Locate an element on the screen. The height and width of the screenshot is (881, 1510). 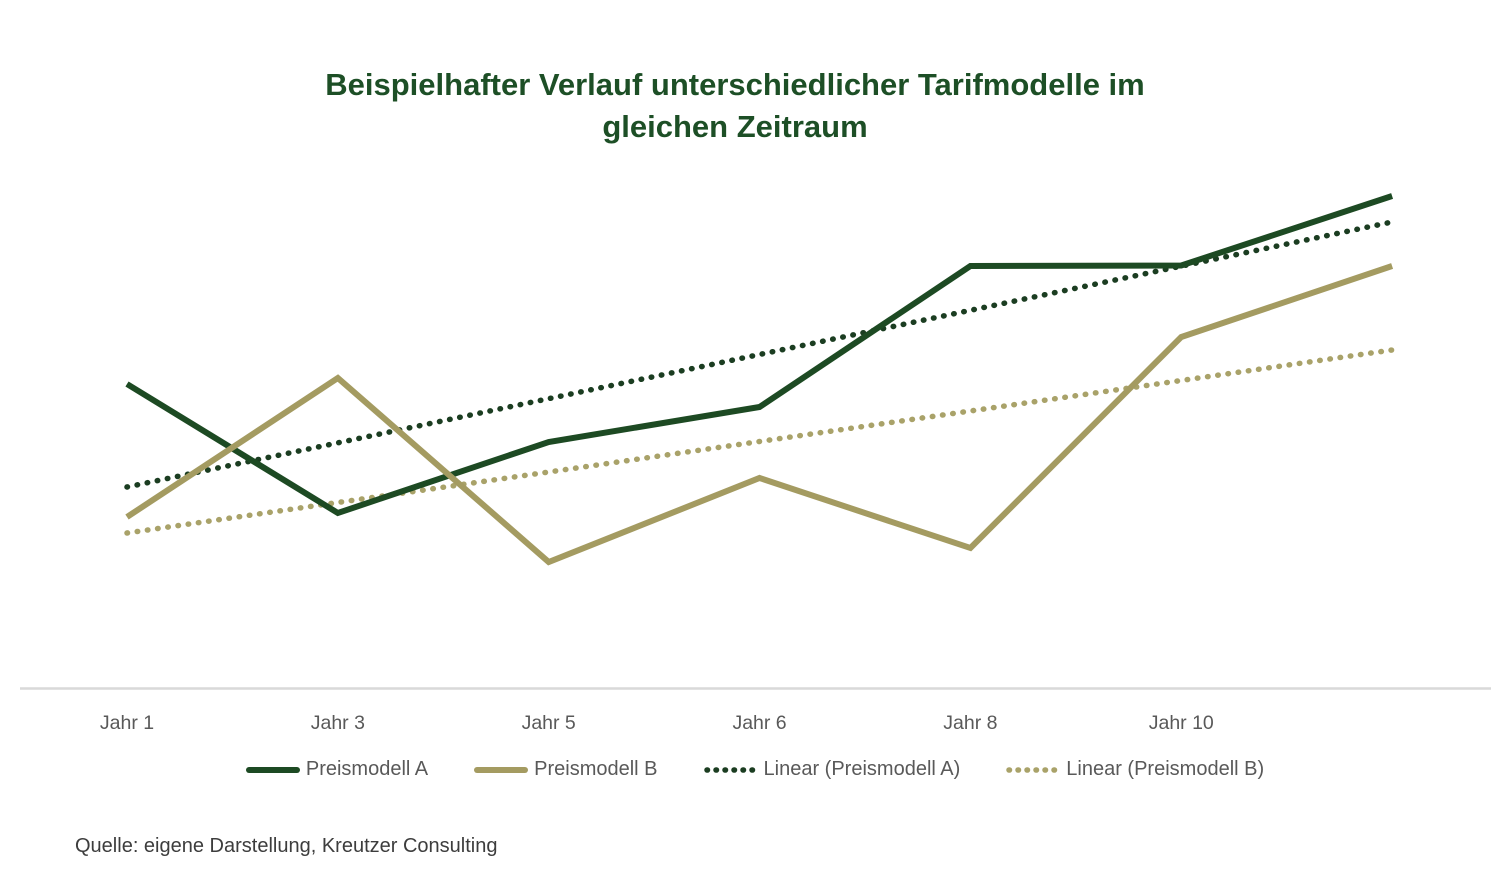
x-axis-label: Jahr 6 is located at coordinates (759, 723).